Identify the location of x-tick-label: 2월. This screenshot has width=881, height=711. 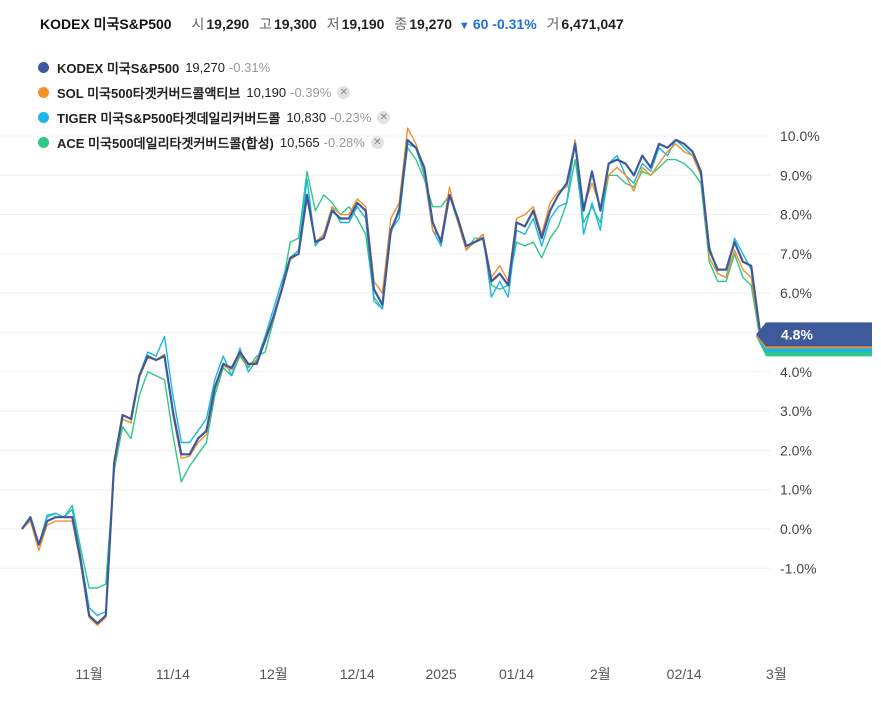
(600, 674).